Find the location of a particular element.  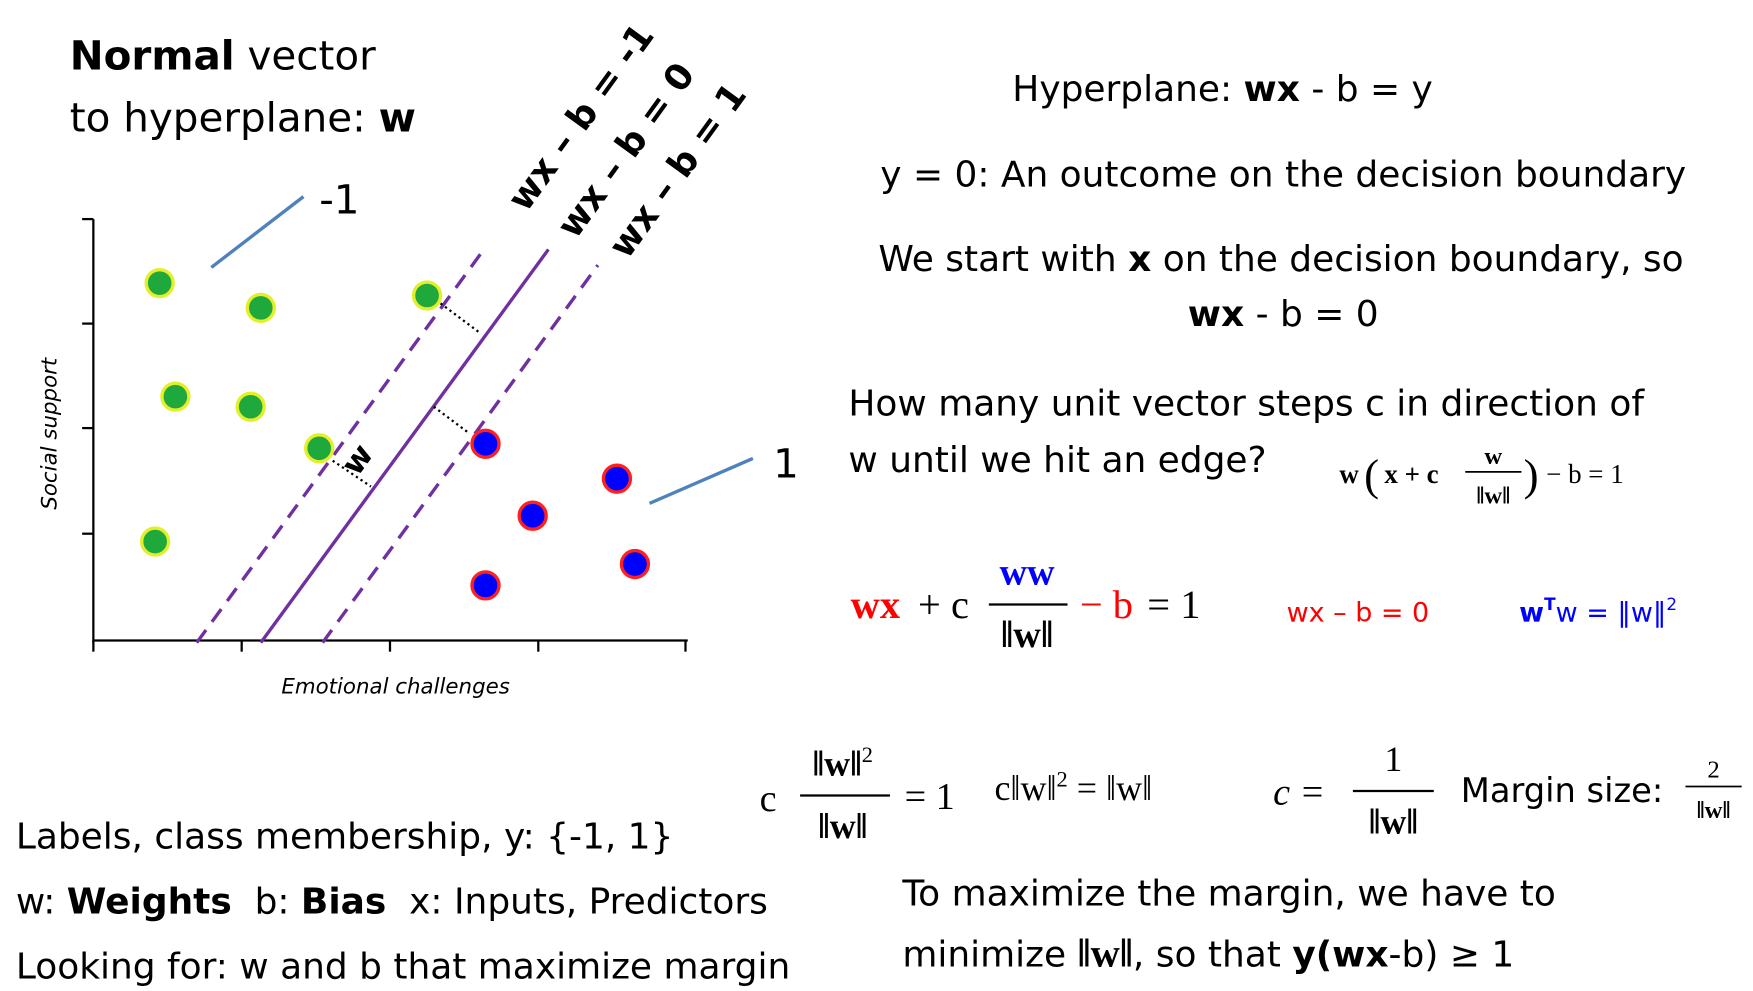

title-text: to hyperplane: is located at coordinates (224, 117).